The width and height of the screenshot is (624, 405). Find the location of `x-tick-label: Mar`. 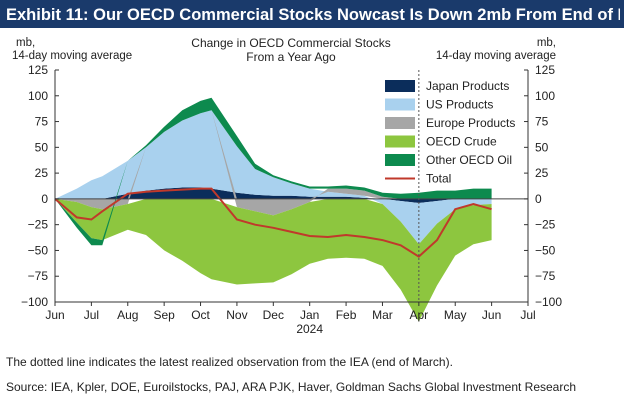

x-tick-label: Mar is located at coordinates (382, 315).